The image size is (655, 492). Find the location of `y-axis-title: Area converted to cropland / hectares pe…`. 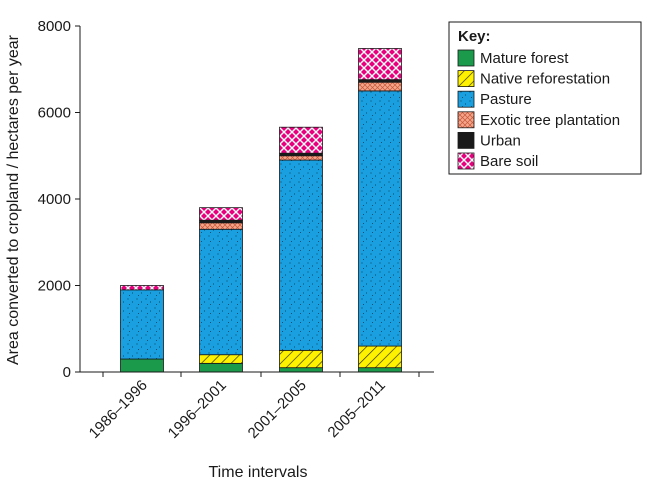

y-axis-title: Area converted to cropland / hectares pe… is located at coordinates (13, 199).